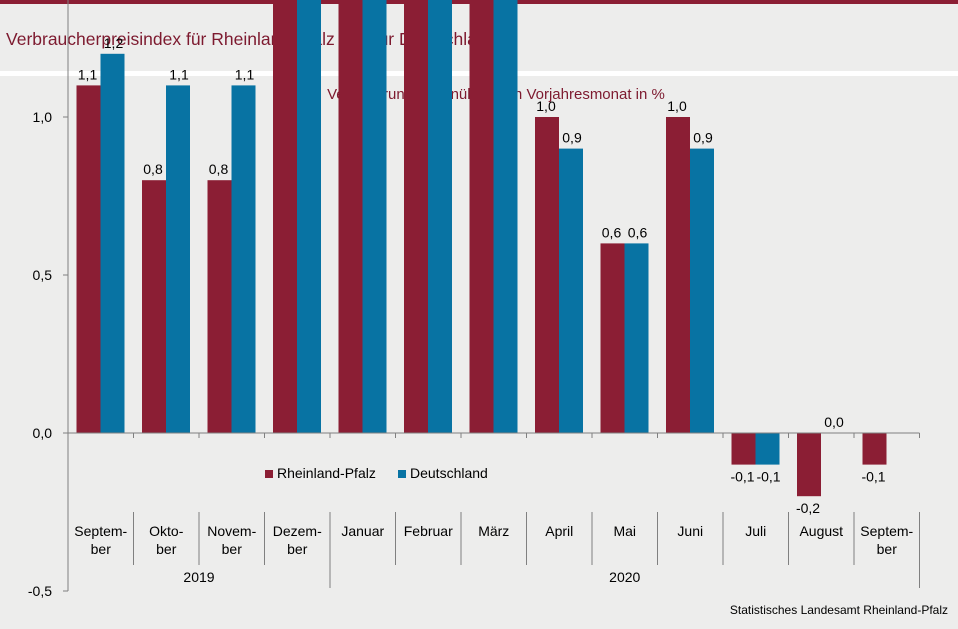 The image size is (958, 629). What do you see at coordinates (839, 610) in the screenshot?
I see `source-note: Statistisches Landesamt Rheinland-Pfalz` at bounding box center [839, 610].